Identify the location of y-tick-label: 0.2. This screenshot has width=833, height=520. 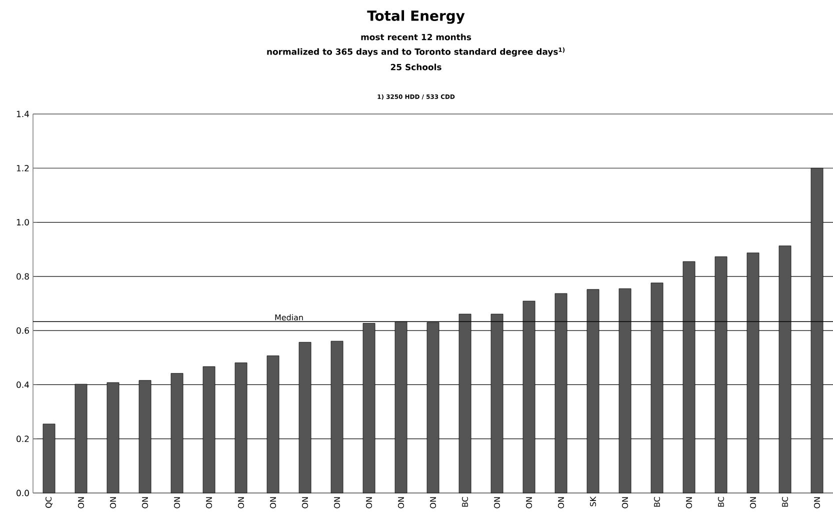
(22, 439).